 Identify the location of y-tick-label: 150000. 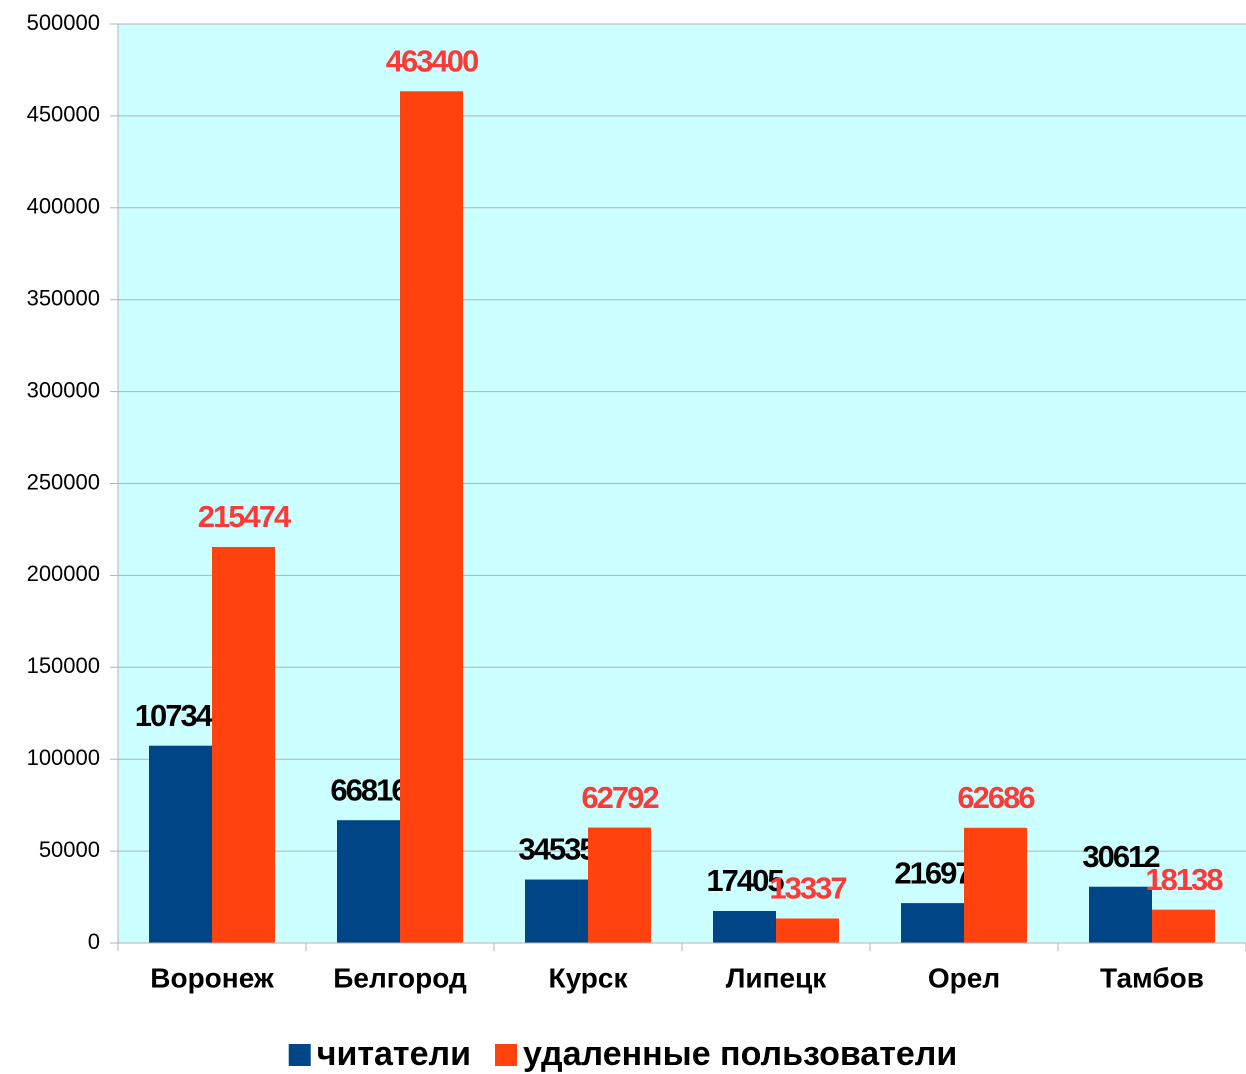
(63, 665).